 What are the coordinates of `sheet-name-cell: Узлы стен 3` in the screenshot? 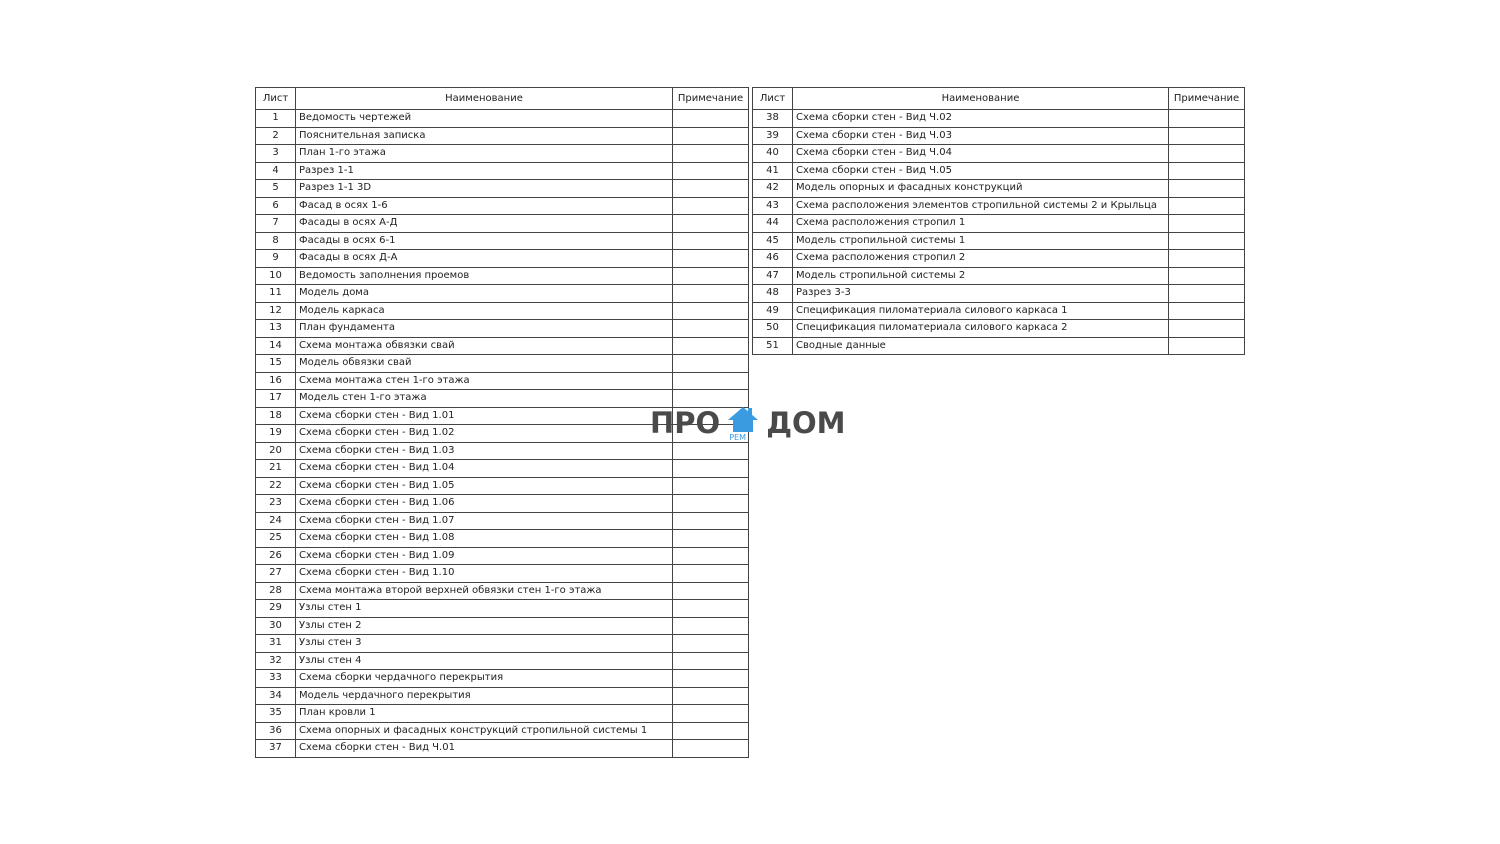 It's located at (484, 643).